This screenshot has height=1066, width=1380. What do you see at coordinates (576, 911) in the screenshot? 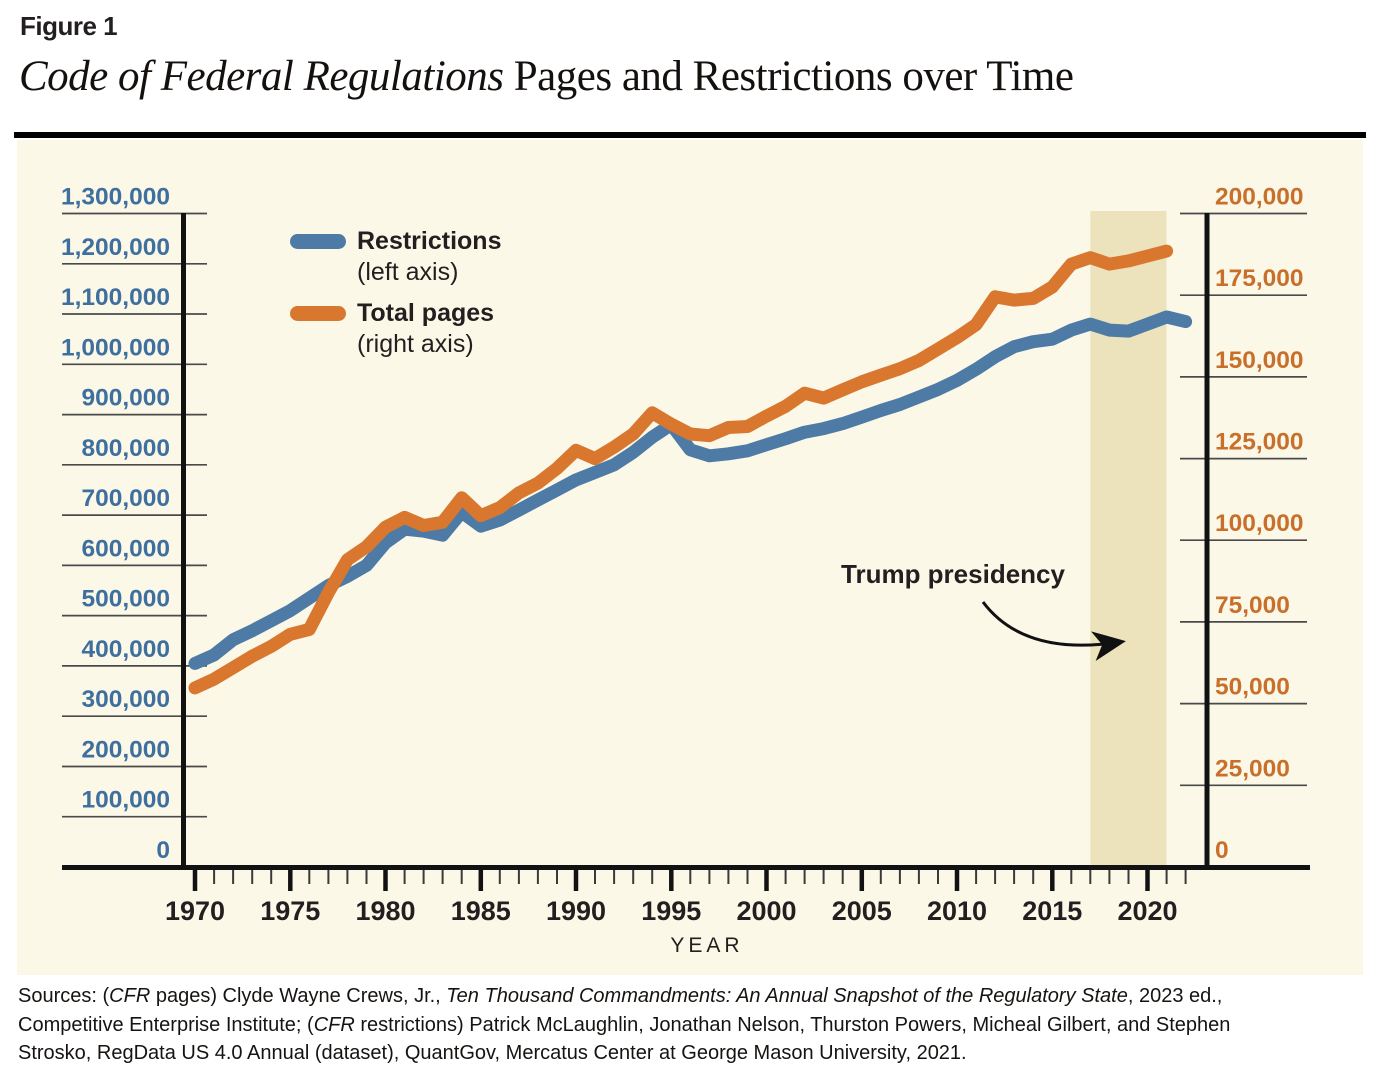
I see `x-axis-tick-label: 1990` at bounding box center [576, 911].